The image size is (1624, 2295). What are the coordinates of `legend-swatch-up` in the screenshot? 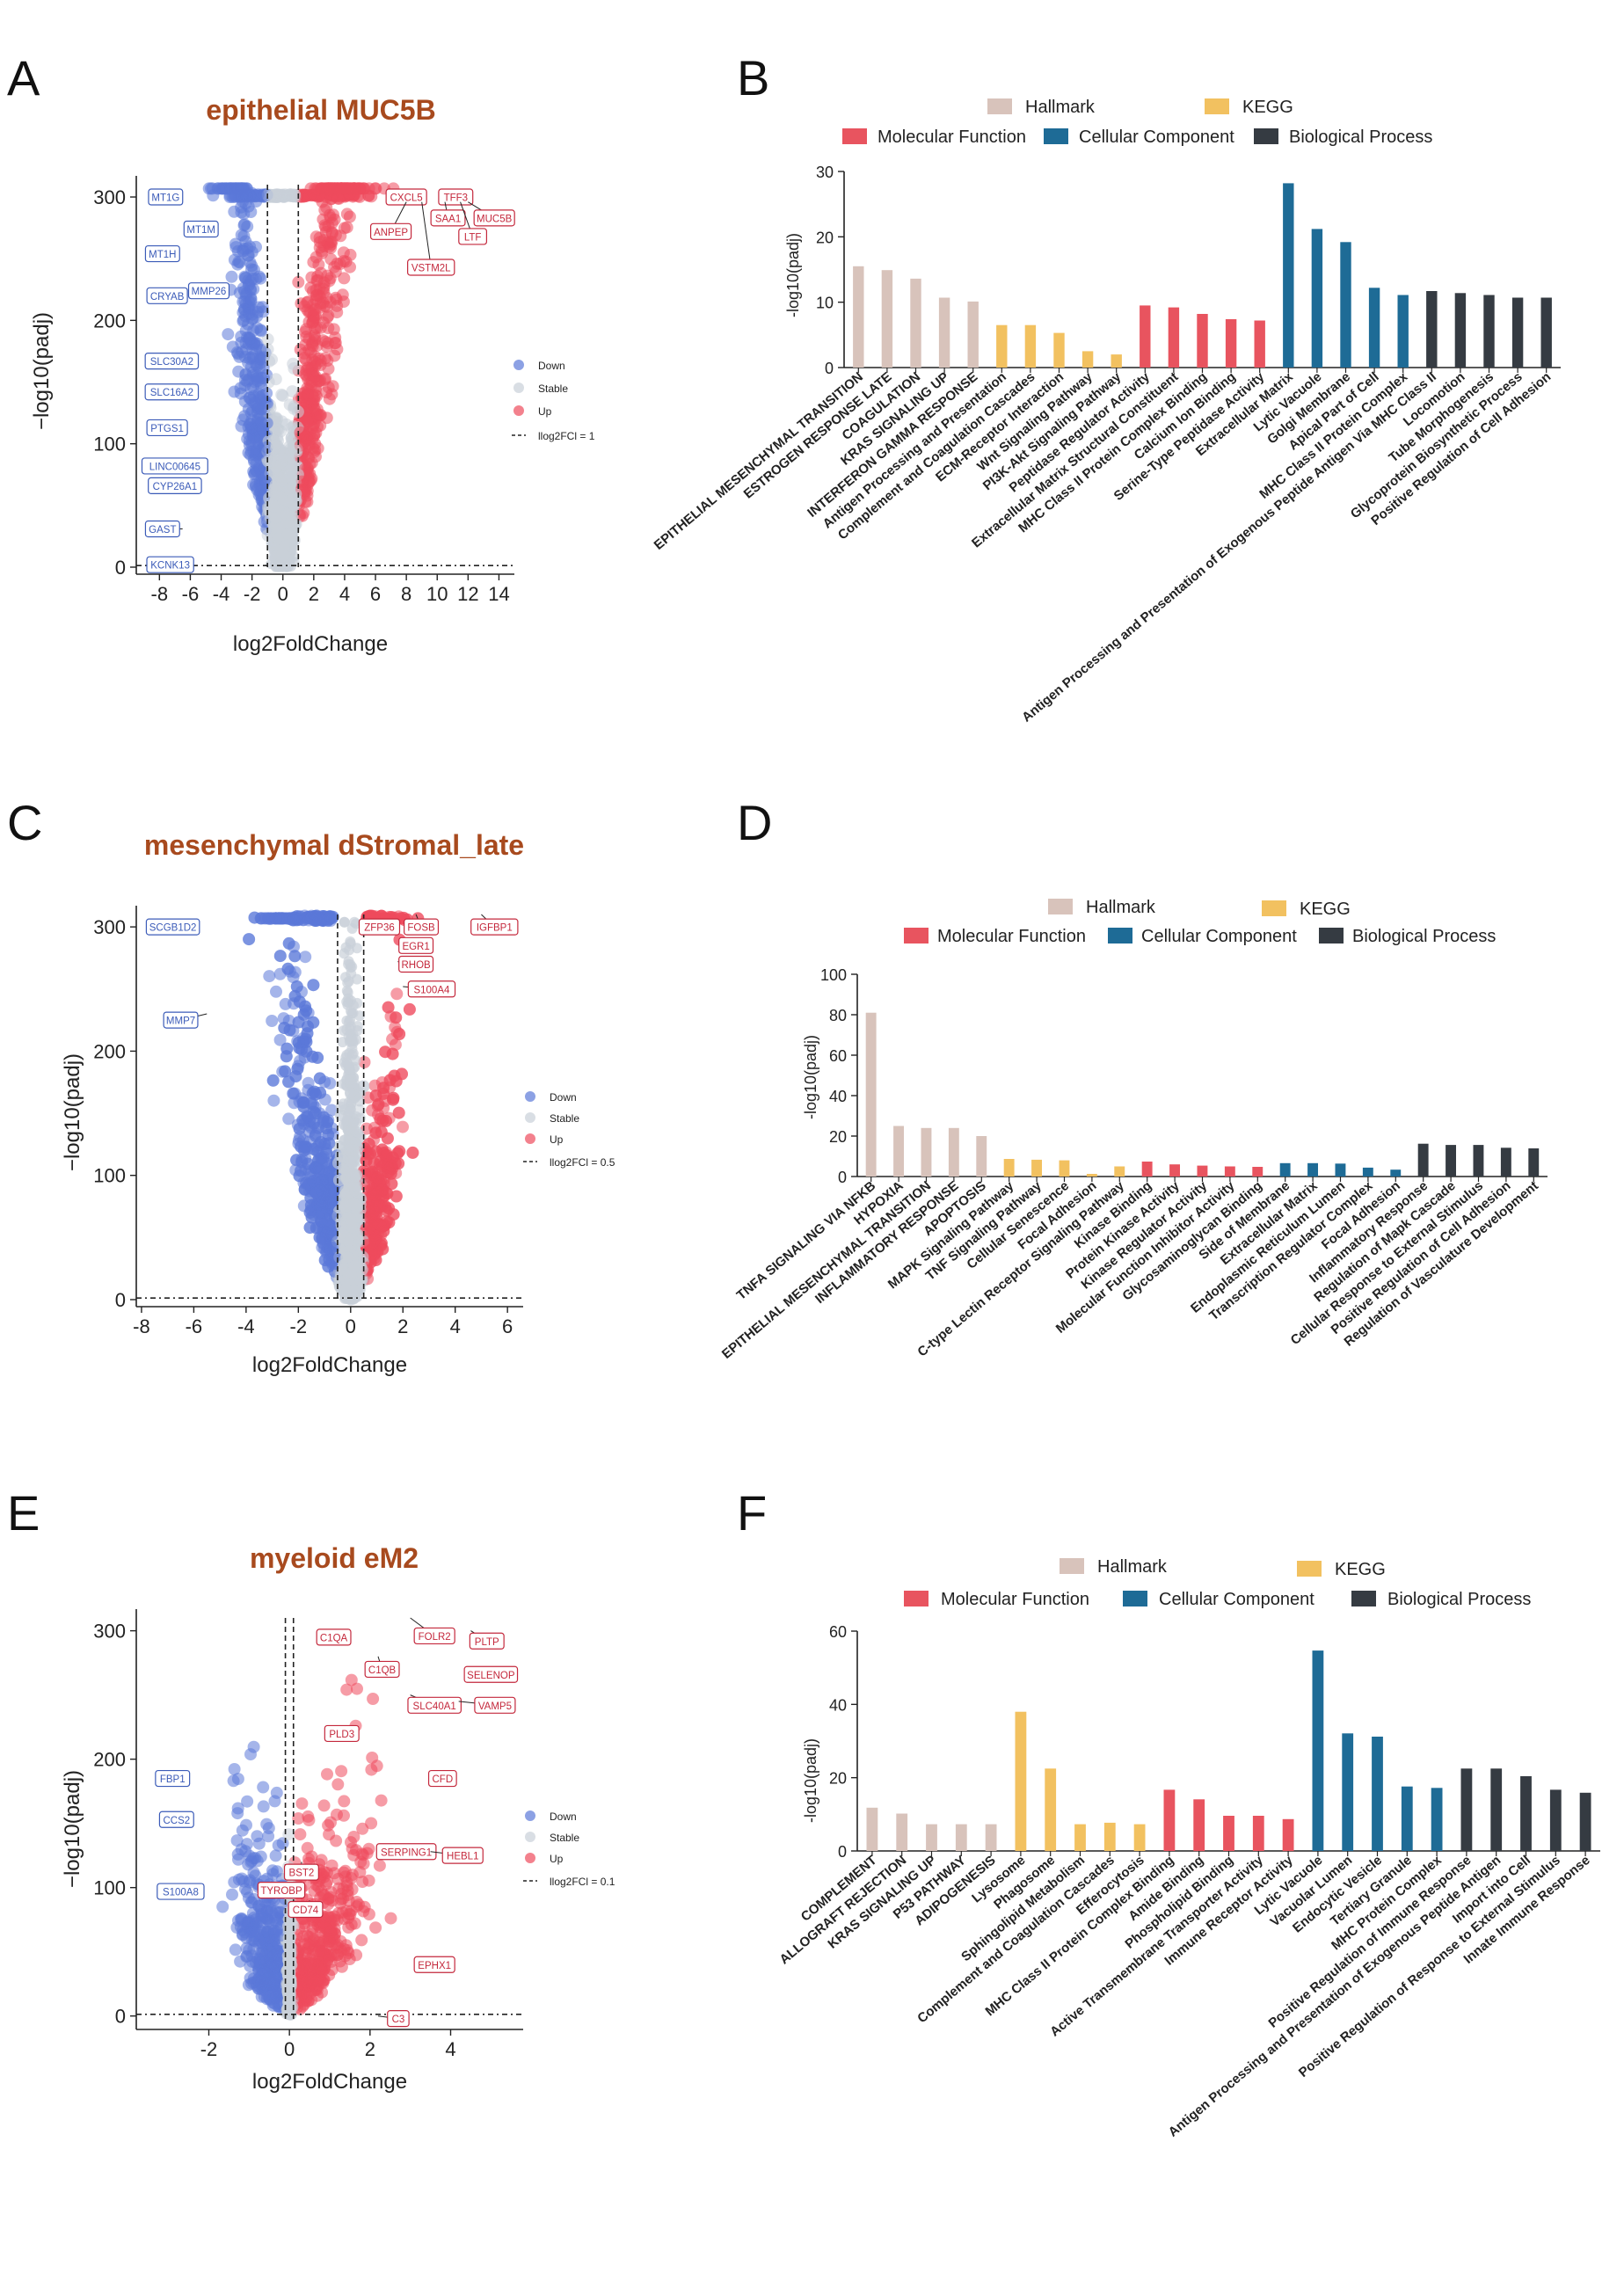 It's located at (530, 1138).